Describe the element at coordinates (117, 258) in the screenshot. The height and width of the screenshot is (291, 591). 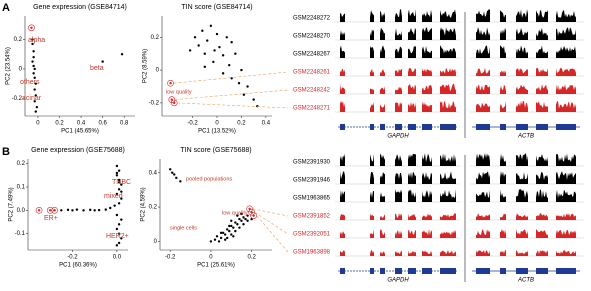
I see `x-tick-label: 0.0` at that location.